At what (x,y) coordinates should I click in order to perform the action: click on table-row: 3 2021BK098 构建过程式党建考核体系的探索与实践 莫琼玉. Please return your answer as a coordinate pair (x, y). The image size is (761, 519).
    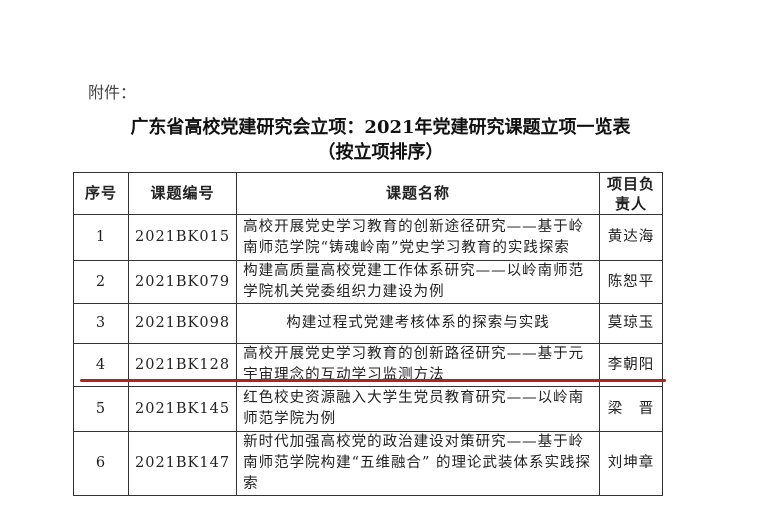
    Looking at the image, I should click on (368, 323).